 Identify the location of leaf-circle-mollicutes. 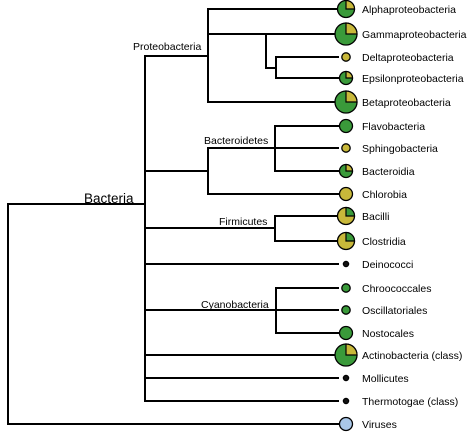
(346, 378).